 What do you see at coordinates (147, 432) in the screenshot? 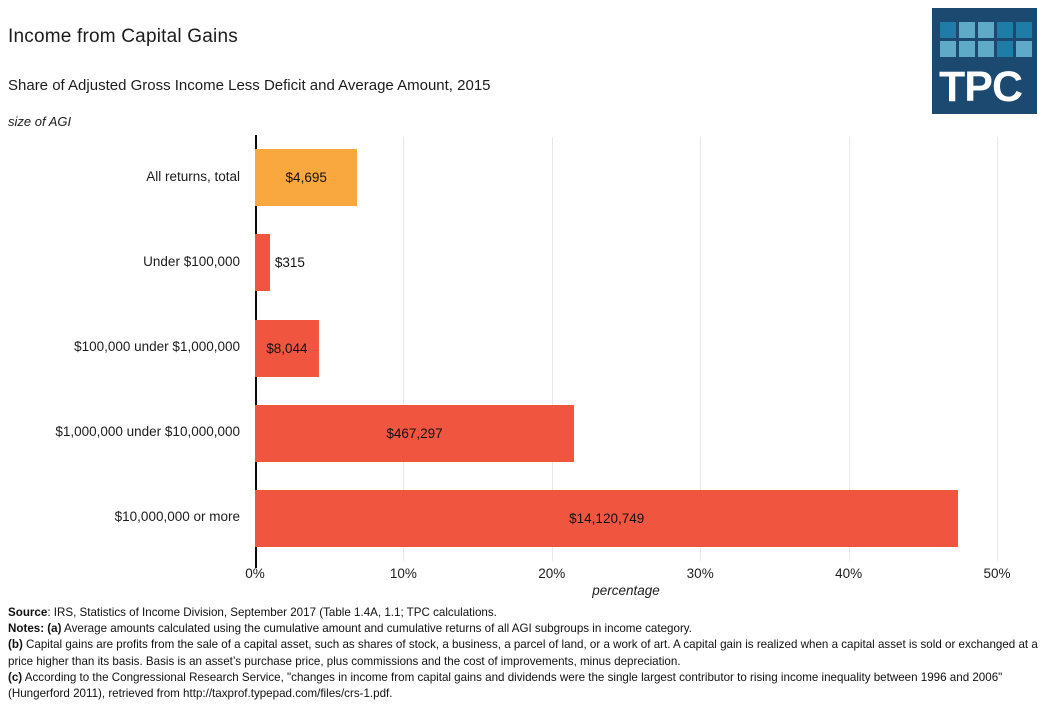
I see `category-label: $1,000,000 under $10,000,000` at bounding box center [147, 432].